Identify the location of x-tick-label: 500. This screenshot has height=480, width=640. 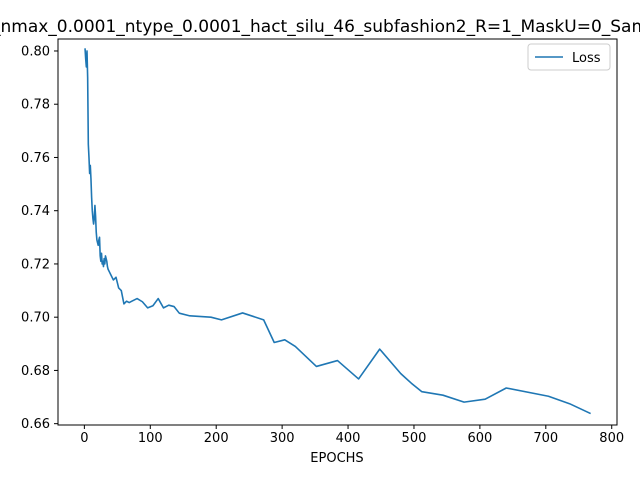
(414, 438).